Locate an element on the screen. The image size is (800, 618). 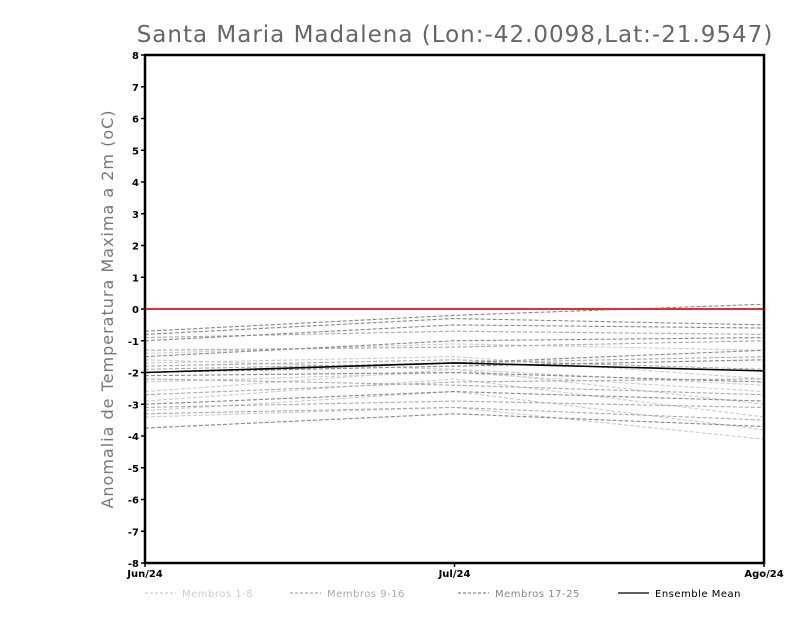
y-tick-label: -7 is located at coordinates (133, 532).